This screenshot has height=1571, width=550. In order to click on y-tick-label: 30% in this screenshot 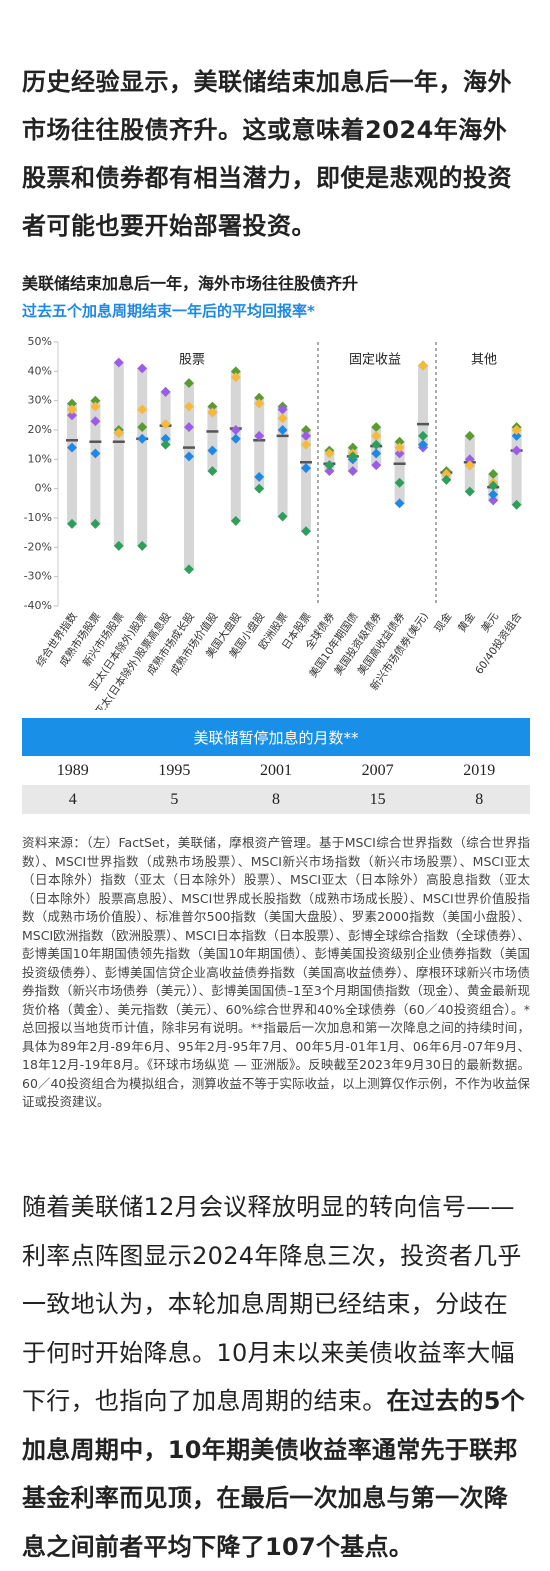, I will do `click(40, 400)`.